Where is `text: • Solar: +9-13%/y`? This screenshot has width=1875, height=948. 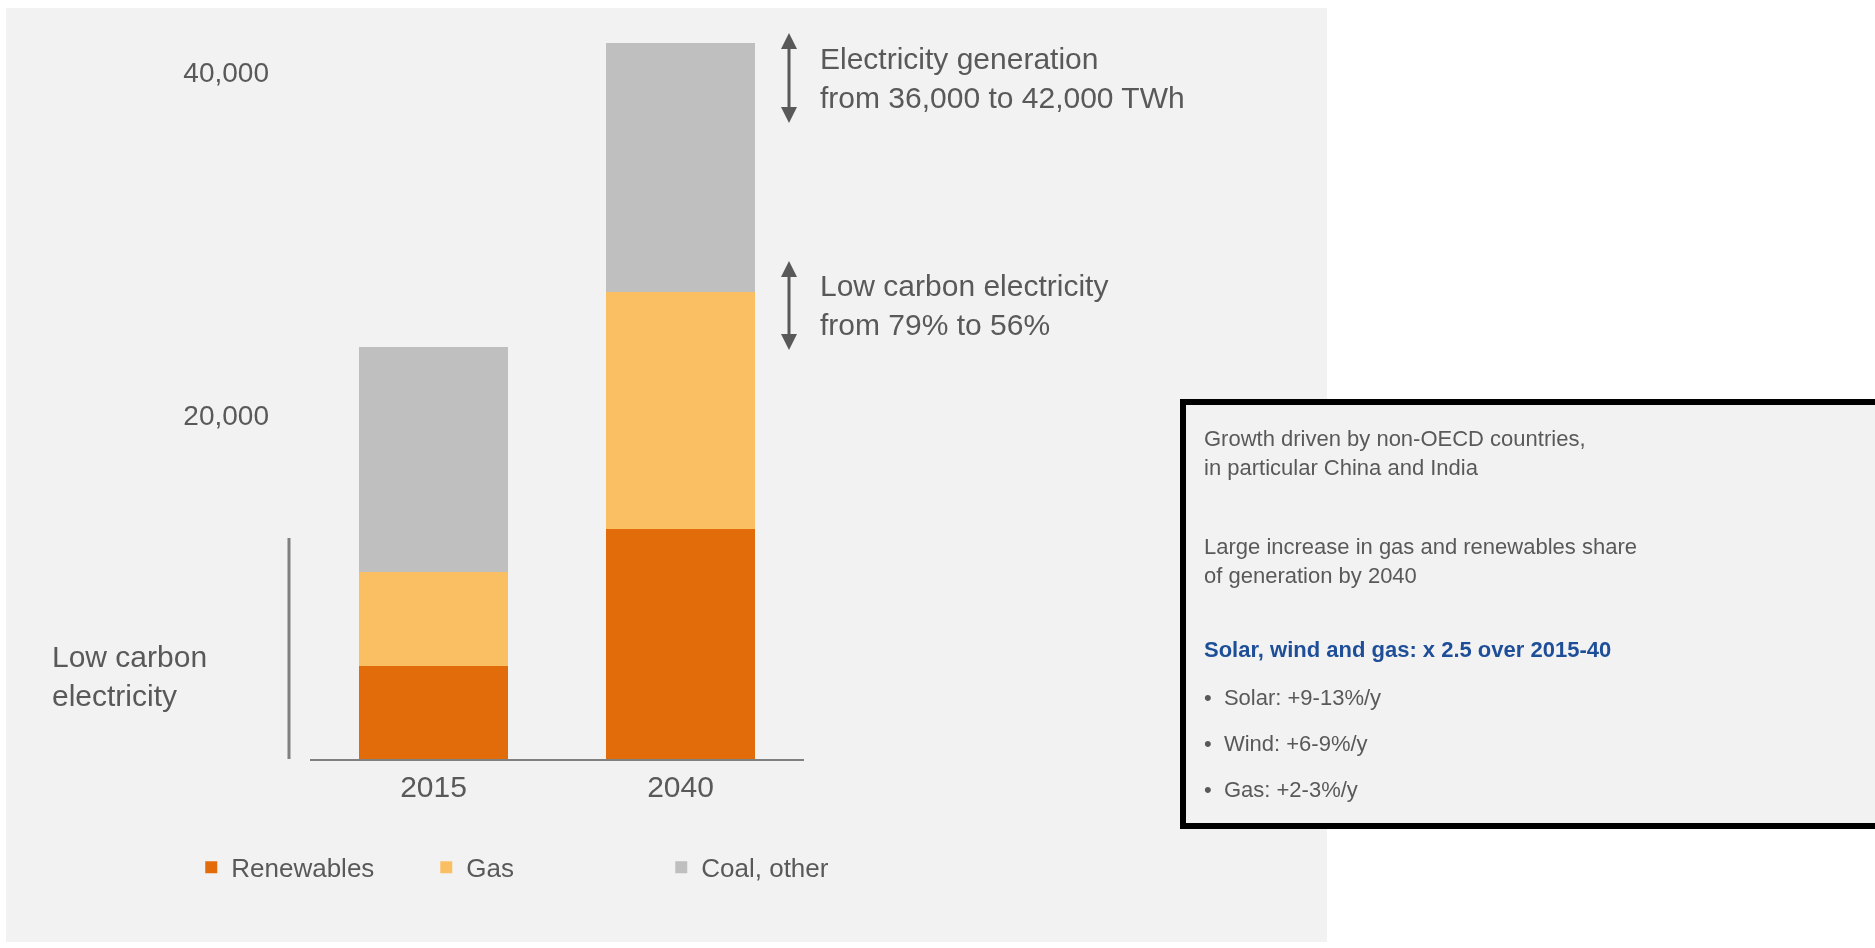 text: • Solar: +9-13%/y is located at coordinates (1293, 697).